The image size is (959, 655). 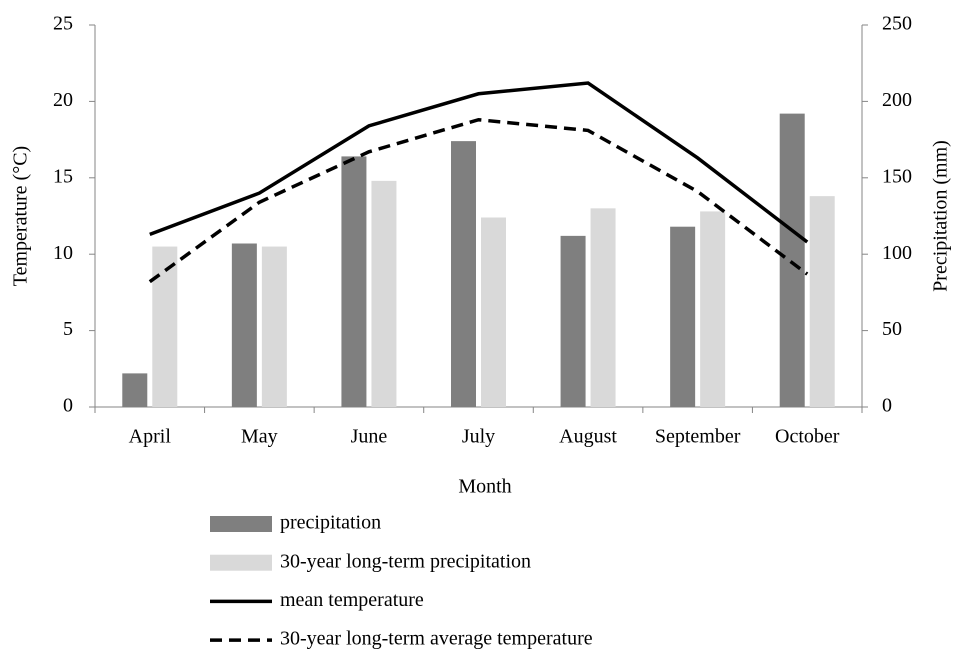 What do you see at coordinates (63, 24) in the screenshot?
I see `y-tick-label: 25` at bounding box center [63, 24].